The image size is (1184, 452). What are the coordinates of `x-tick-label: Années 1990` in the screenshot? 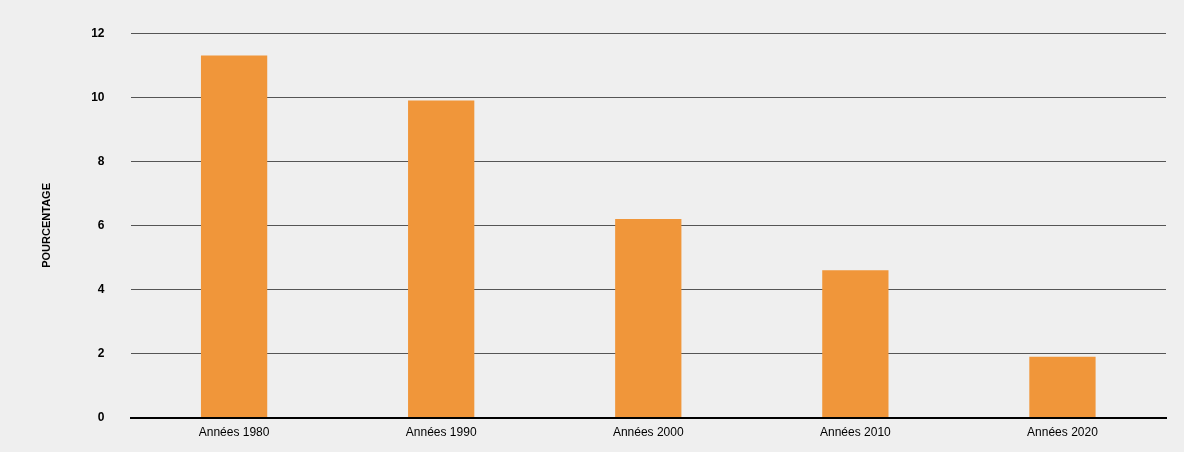 It's located at (441, 432).